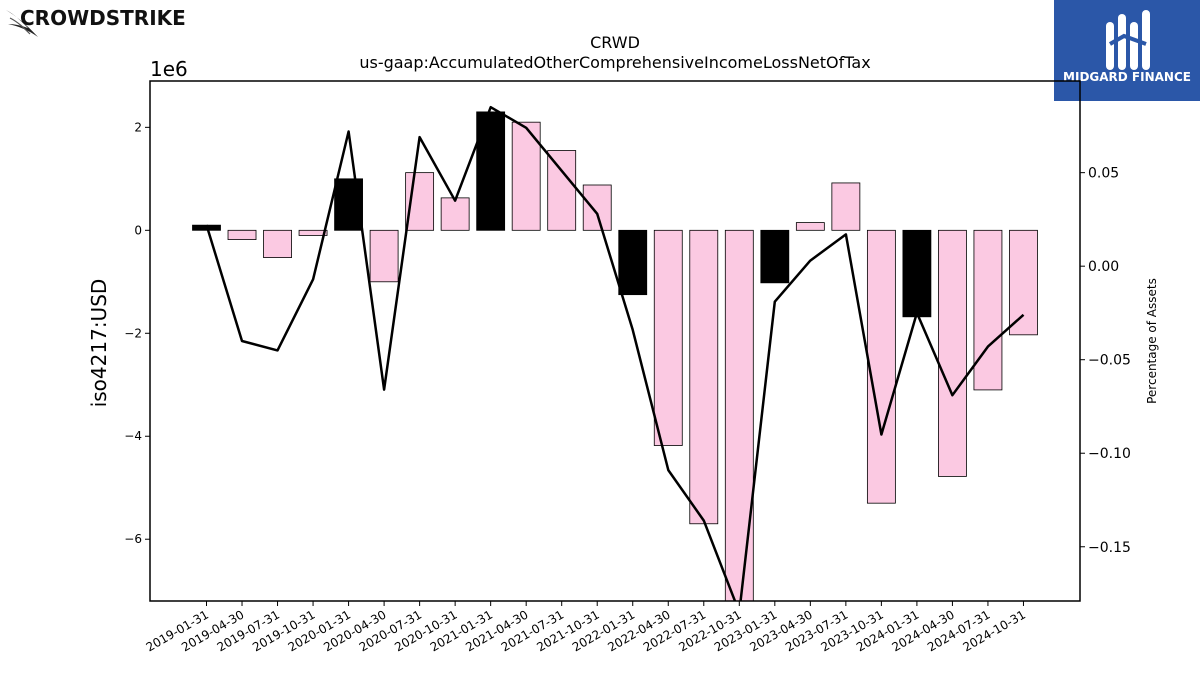  I want to click on y-offset-label: 1e6, so click(169, 69).